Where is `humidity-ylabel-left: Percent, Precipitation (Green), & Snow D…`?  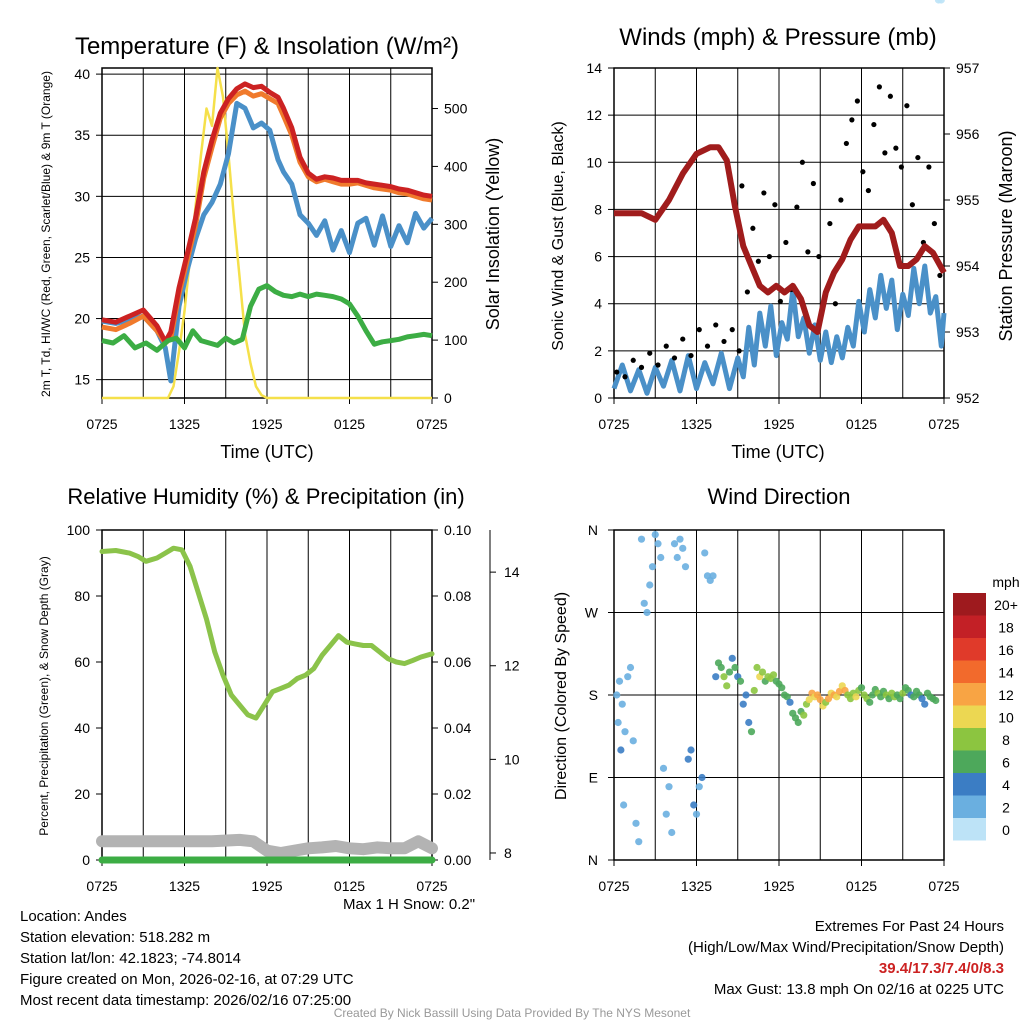 humidity-ylabel-left: Percent, Precipitation (Green), & Snow D… is located at coordinates (44, 695).